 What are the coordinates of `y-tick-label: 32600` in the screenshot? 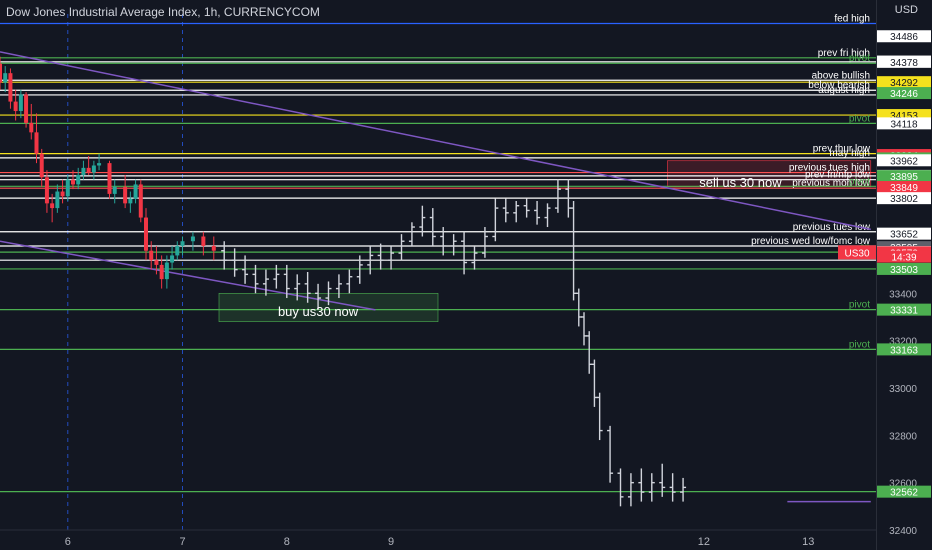 It's located at (903, 484).